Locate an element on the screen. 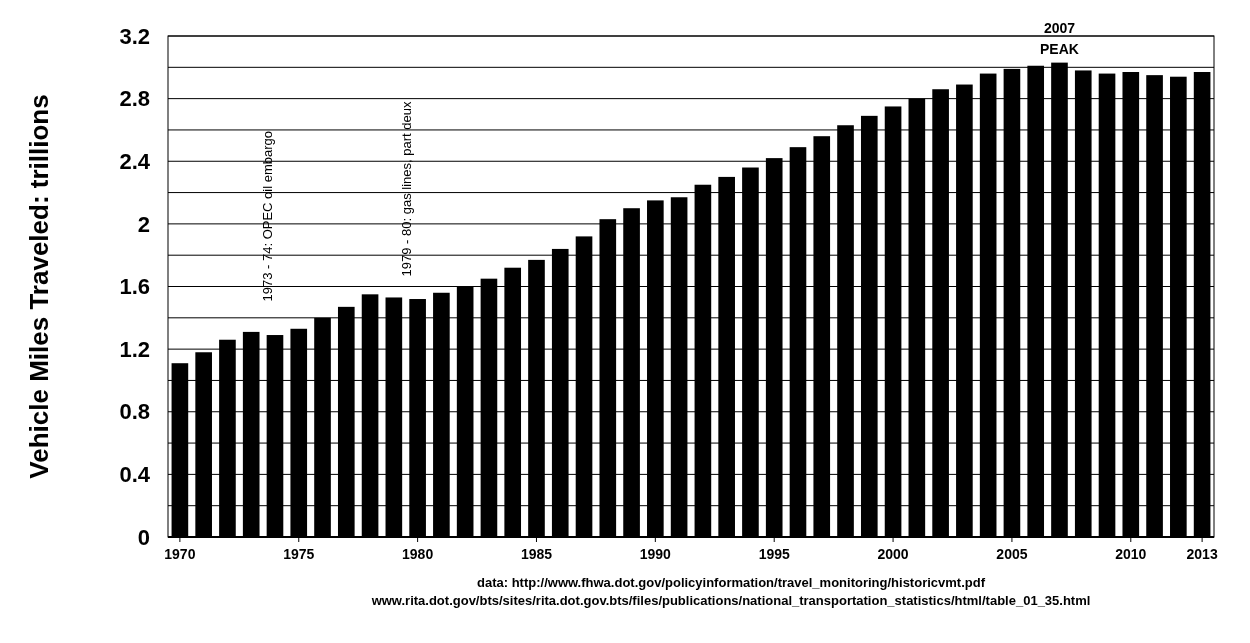 The width and height of the screenshot is (1250, 643). text: data: http://www.fhwa.dot.gov/policyinformation/travel_monitoring/historicvmt.pdf is located at coordinates (731, 582).